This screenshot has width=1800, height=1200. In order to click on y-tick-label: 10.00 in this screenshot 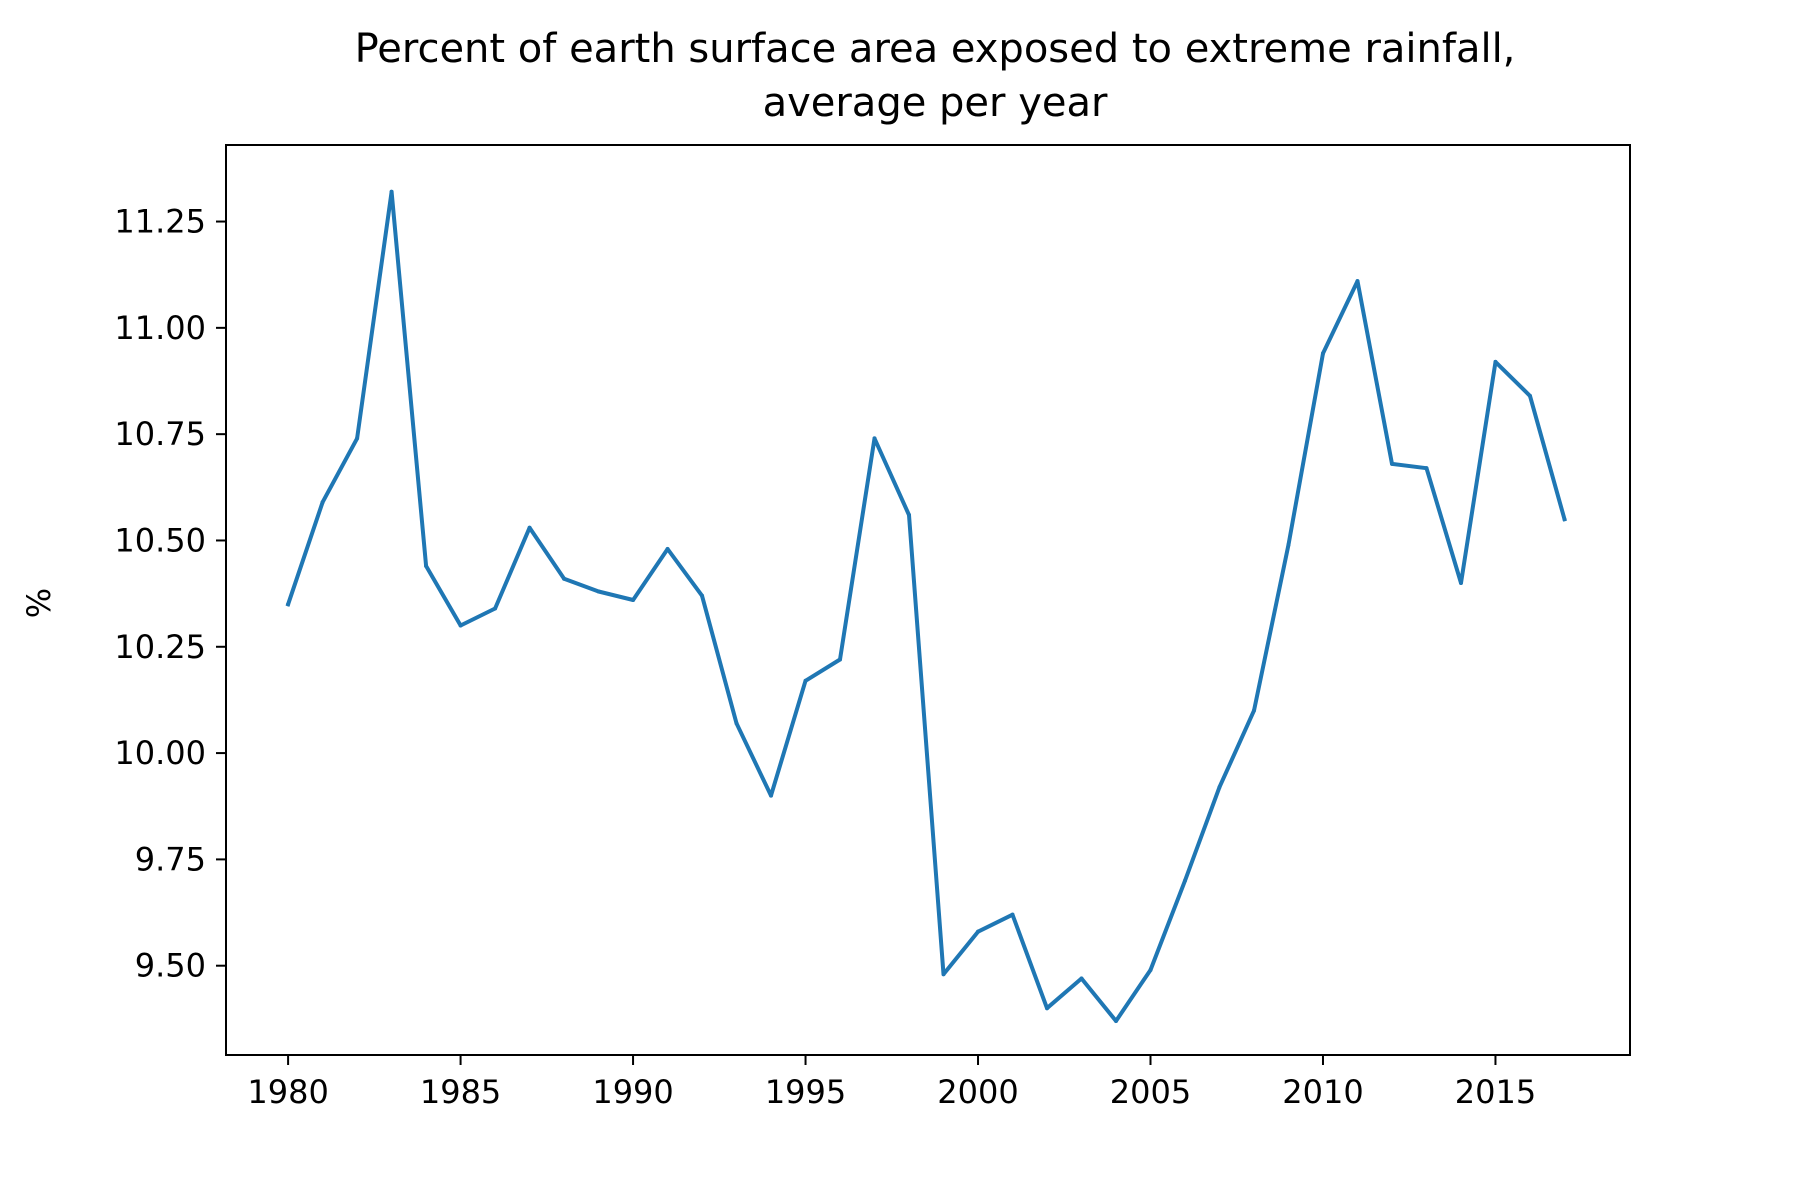, I will do `click(160, 753)`.